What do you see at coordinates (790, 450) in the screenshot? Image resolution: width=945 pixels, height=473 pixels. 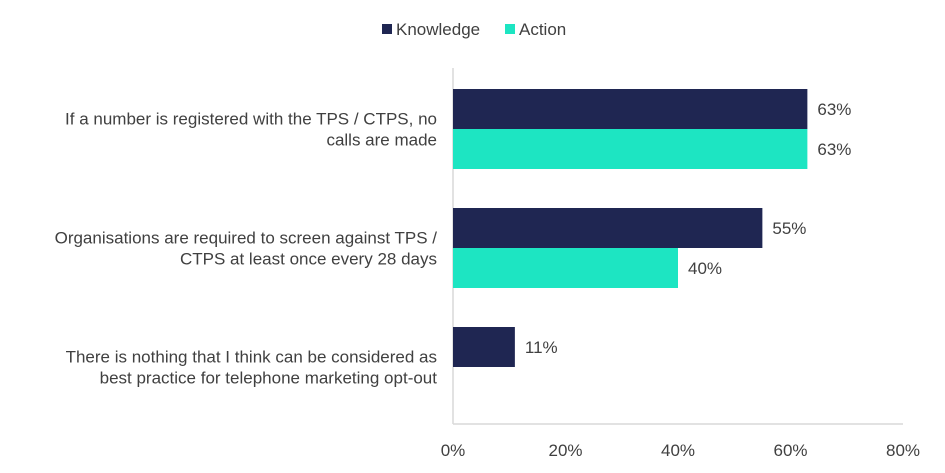 I see `x-tick-label: 60%` at bounding box center [790, 450].